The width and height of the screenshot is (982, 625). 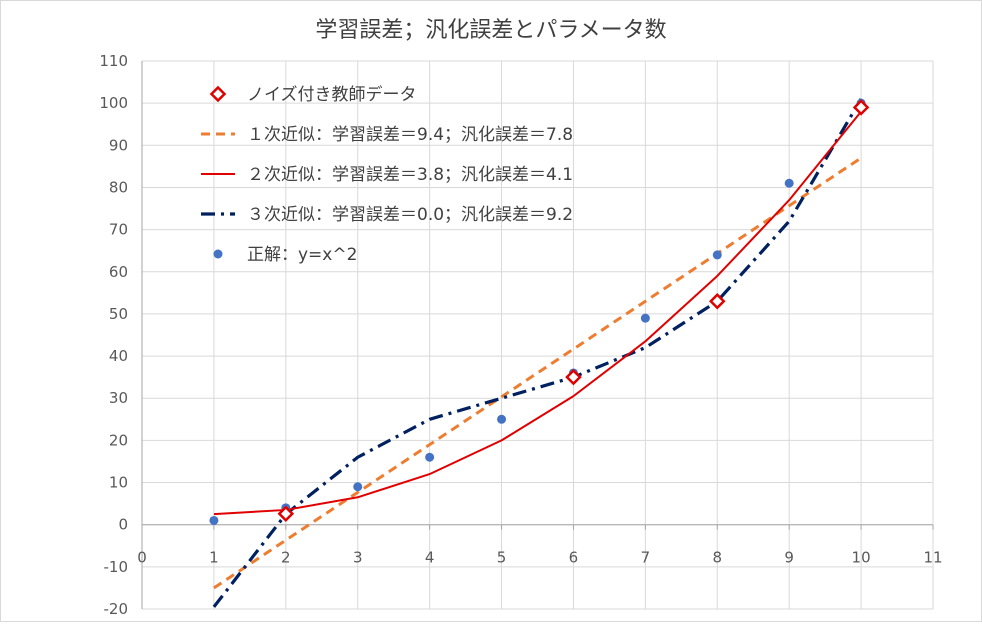 What do you see at coordinates (123, 525) in the screenshot?
I see `y-tick-label: 0` at bounding box center [123, 525].